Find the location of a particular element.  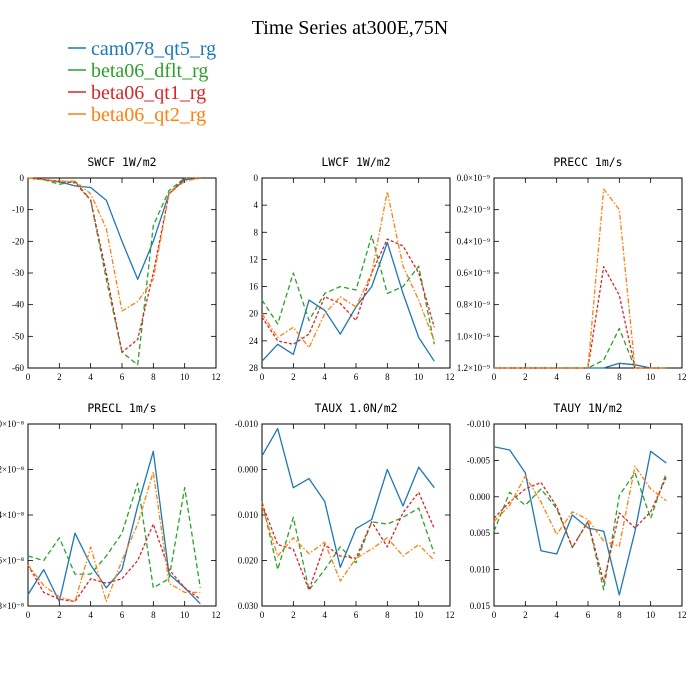

panel-title-1: LWCF 1W/m2 is located at coordinates (355, 162).